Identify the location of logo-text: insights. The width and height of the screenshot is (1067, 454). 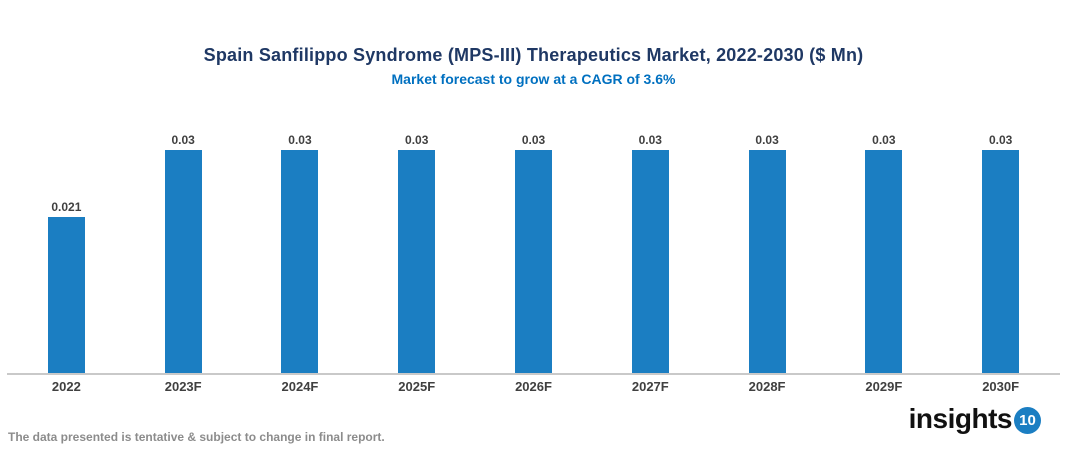
(960, 418).